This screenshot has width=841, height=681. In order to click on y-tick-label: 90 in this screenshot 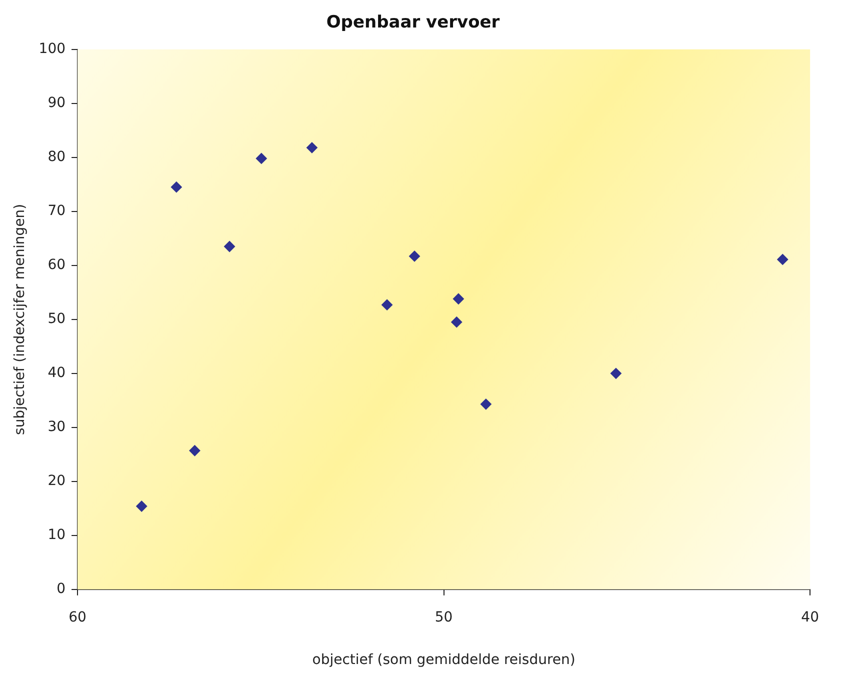, I will do `click(57, 103)`.